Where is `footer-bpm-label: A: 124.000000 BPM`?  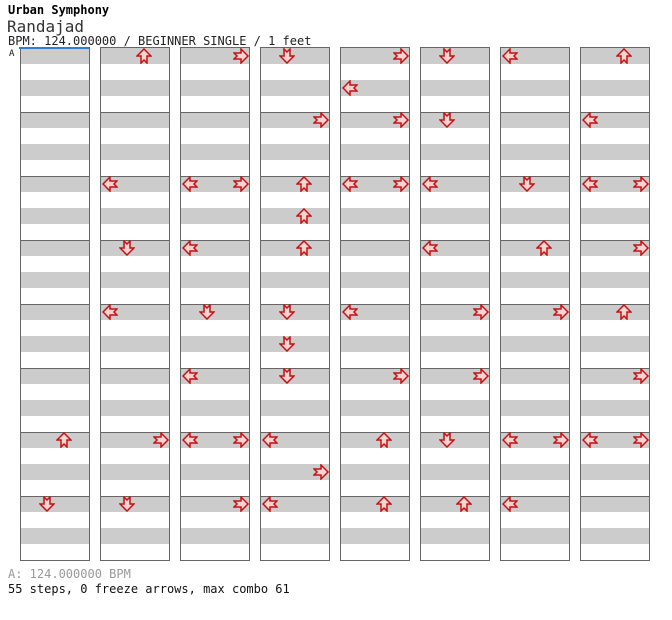
footer-bpm-label: A: 124.000000 BPM is located at coordinates (69, 574).